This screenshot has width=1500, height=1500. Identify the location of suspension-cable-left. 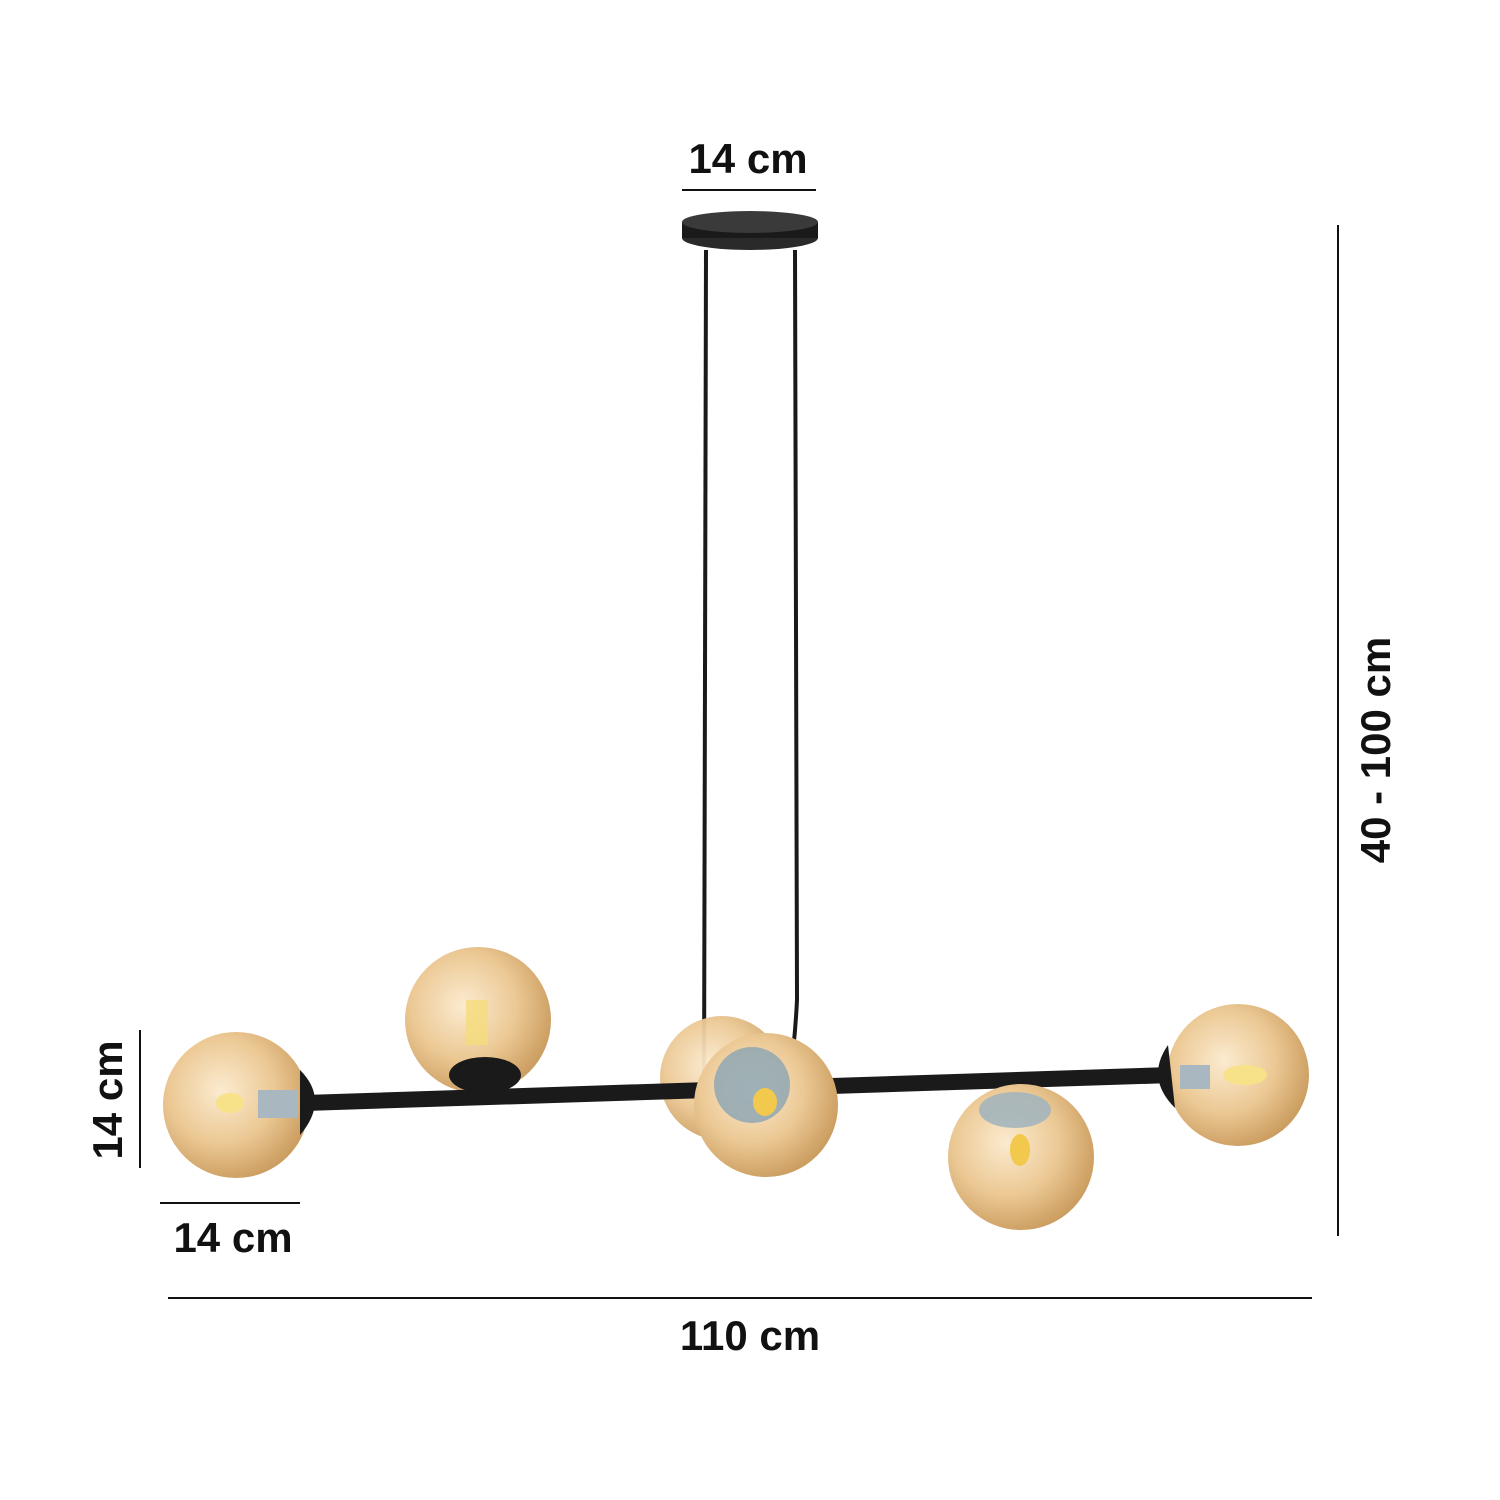
(705, 672).